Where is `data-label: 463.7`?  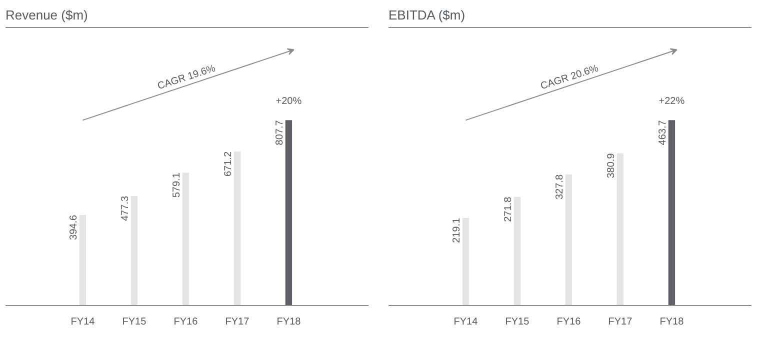 data-label: 463.7 is located at coordinates (663, 133).